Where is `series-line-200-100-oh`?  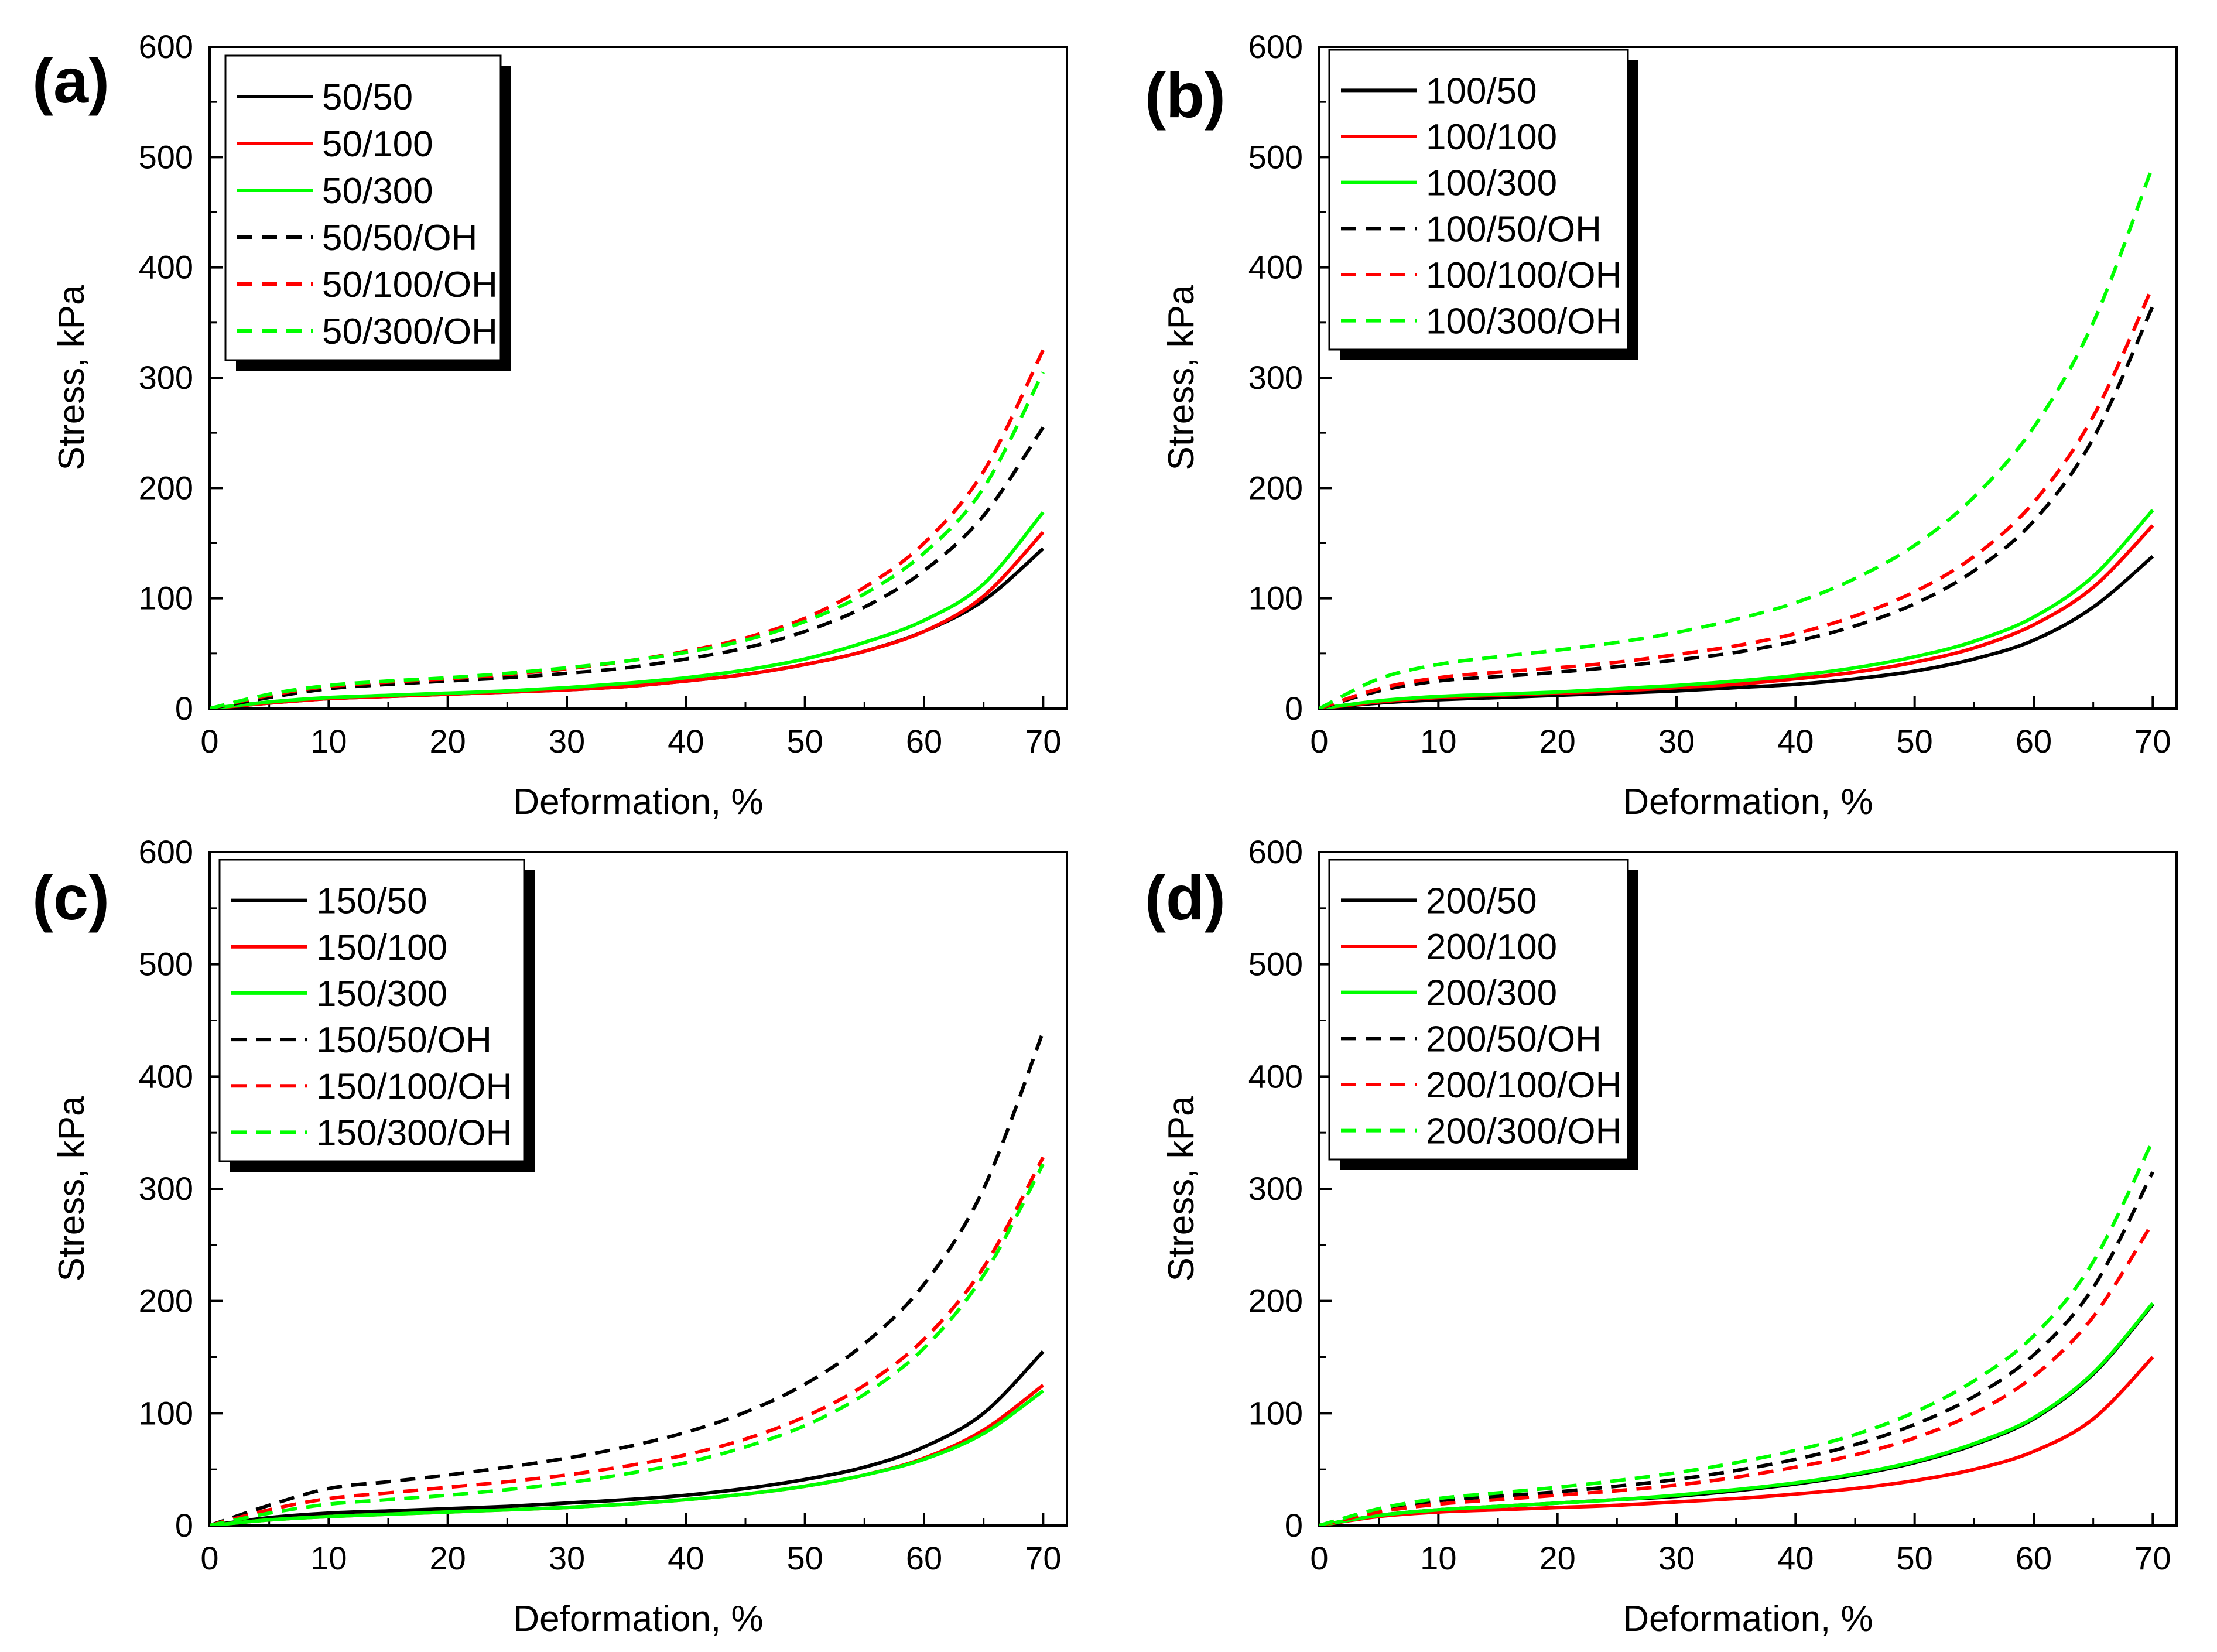 series-line-200-100-oh is located at coordinates (1736, 1373).